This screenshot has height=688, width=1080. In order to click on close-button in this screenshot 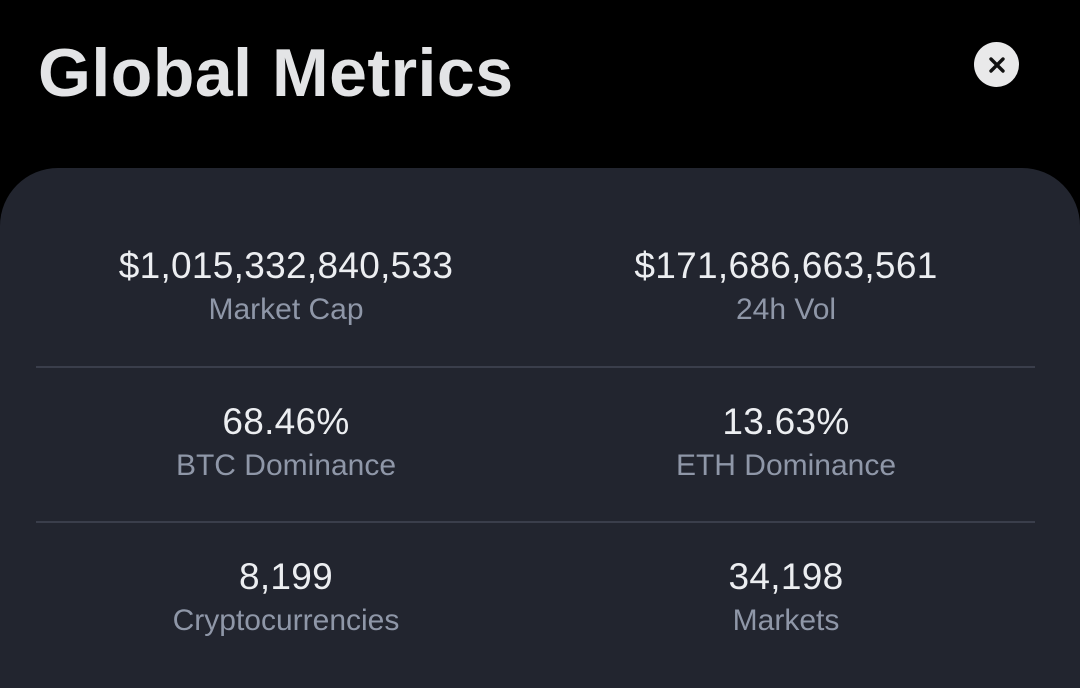, I will do `click(996, 64)`.